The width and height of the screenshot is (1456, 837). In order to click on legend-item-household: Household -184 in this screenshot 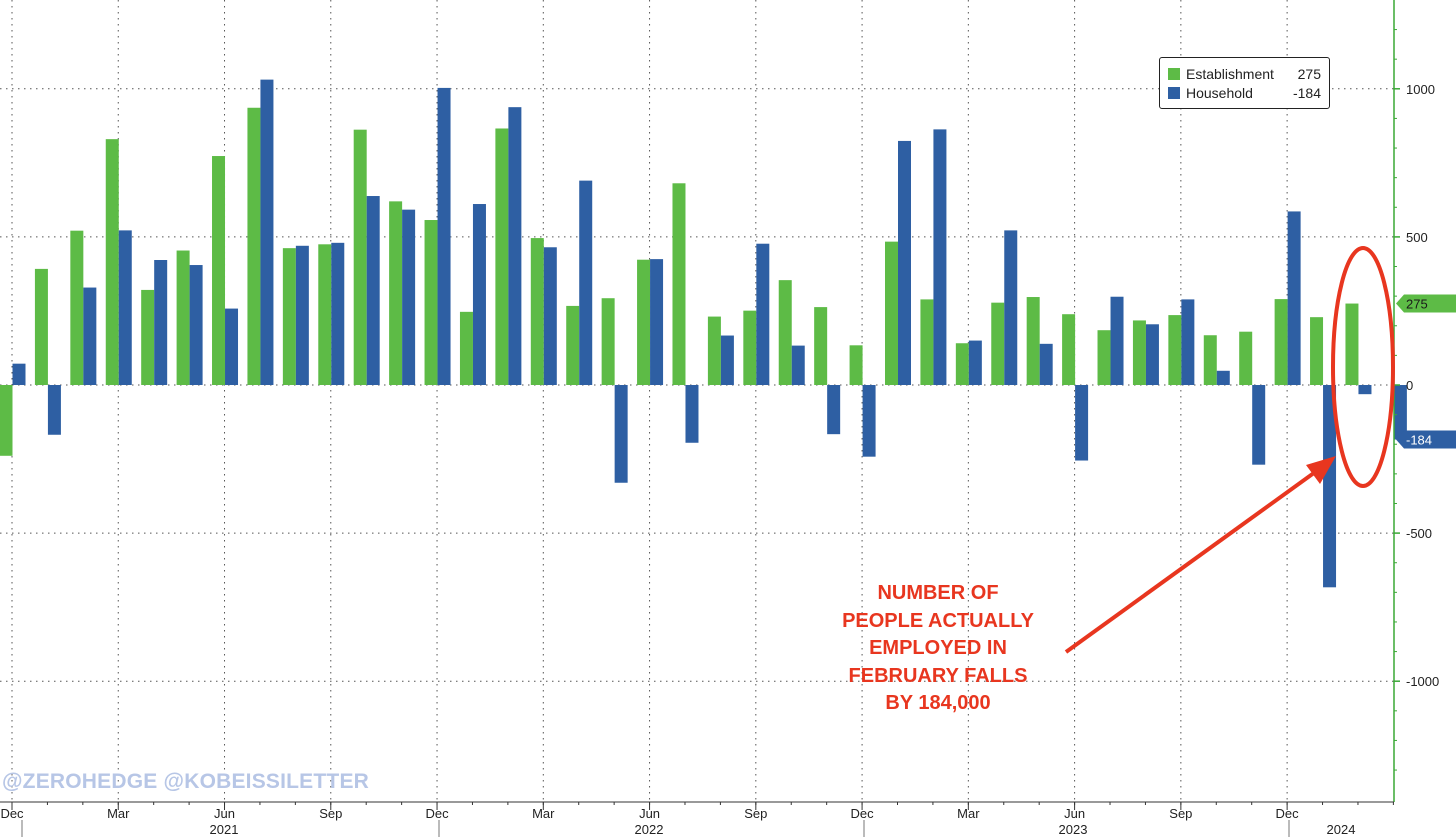, I will do `click(1244, 92)`.